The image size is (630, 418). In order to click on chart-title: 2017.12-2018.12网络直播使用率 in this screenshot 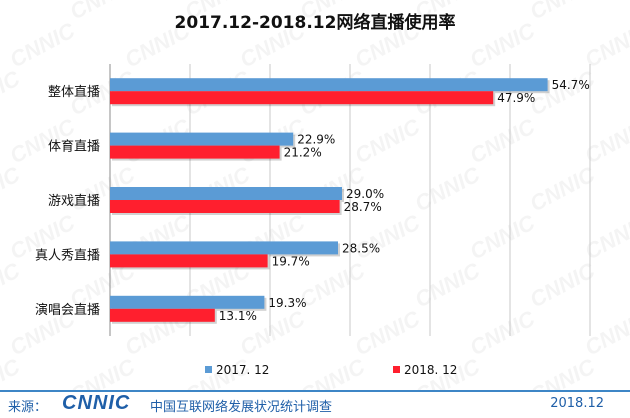, I will do `click(315, 23)`.